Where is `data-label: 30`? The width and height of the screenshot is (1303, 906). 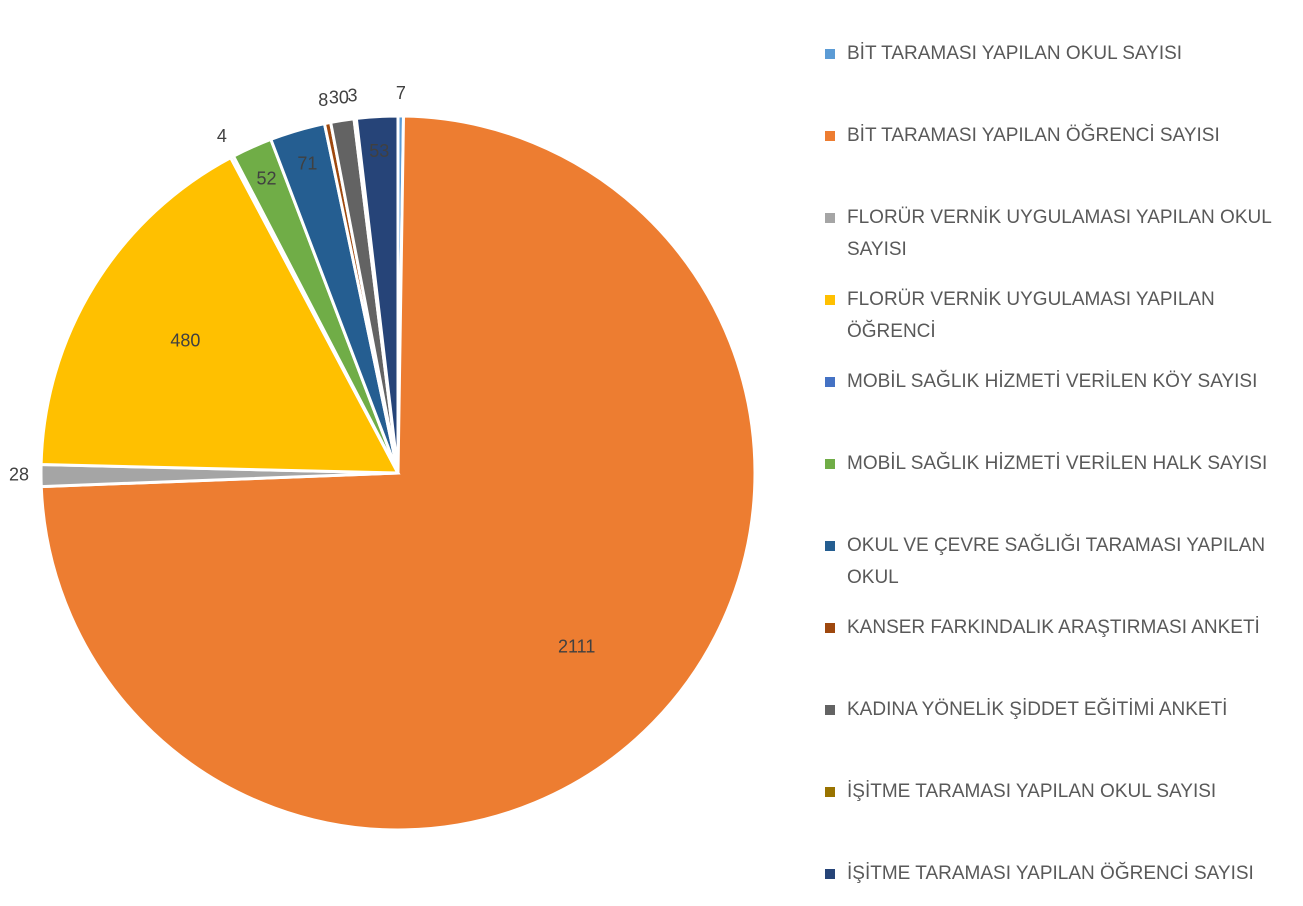 data-label: 30 is located at coordinates (339, 97).